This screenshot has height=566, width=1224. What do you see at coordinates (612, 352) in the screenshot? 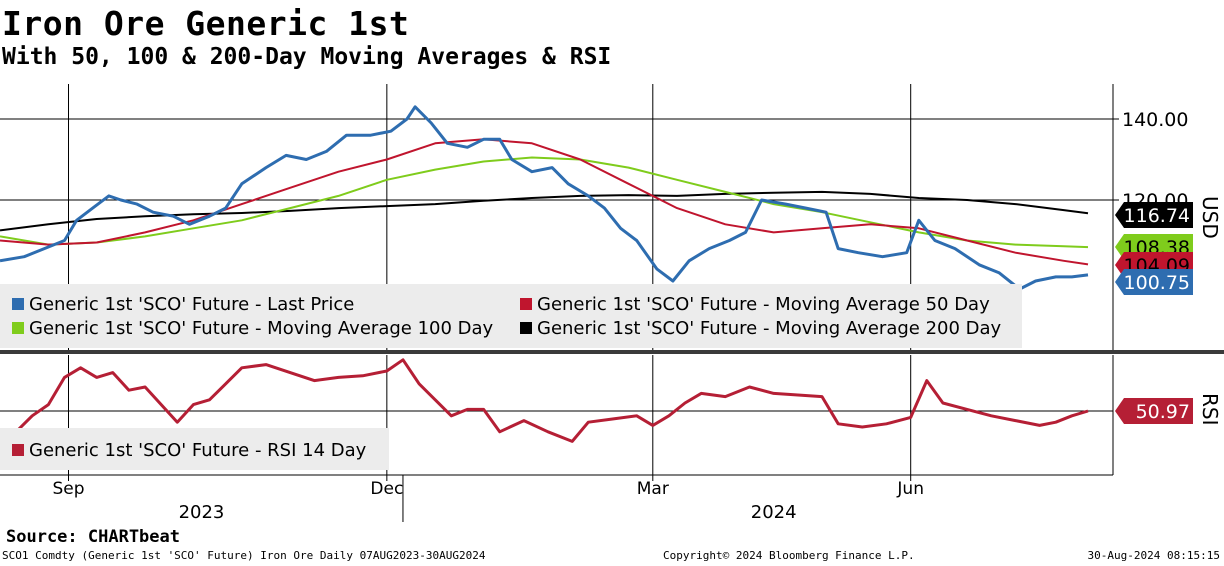
I see `panel-divider` at bounding box center [612, 352].